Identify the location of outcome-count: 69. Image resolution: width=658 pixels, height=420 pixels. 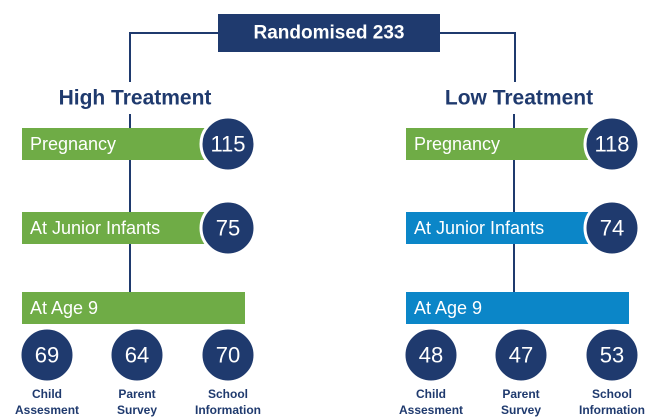
(47, 355).